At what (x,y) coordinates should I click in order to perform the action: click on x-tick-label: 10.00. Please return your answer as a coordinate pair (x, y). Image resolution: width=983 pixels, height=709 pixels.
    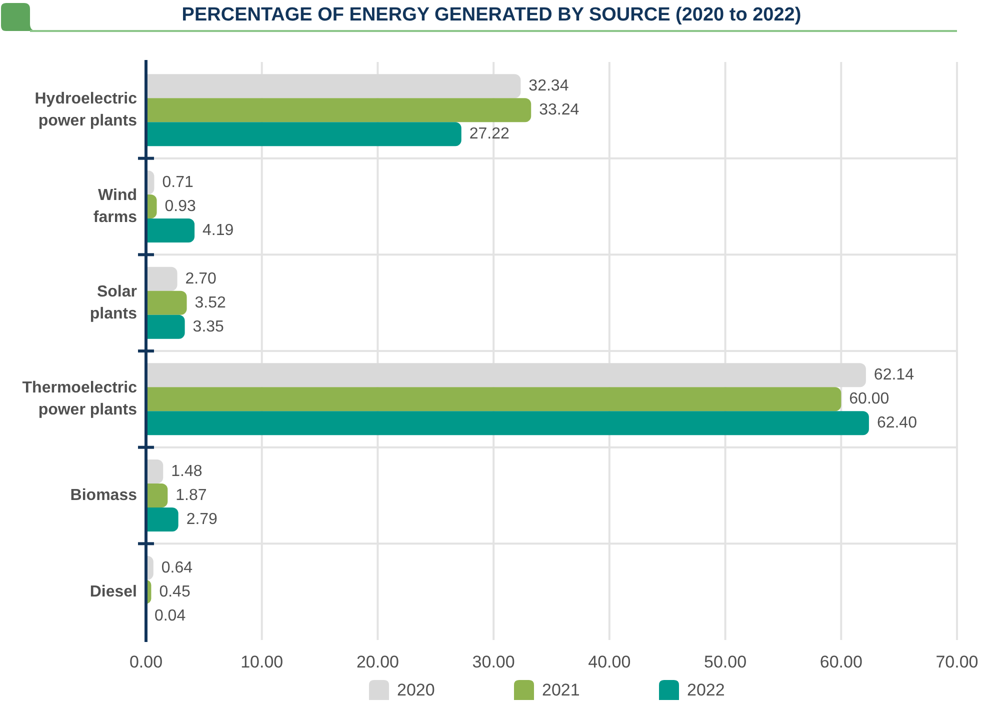
    Looking at the image, I should click on (262, 662).